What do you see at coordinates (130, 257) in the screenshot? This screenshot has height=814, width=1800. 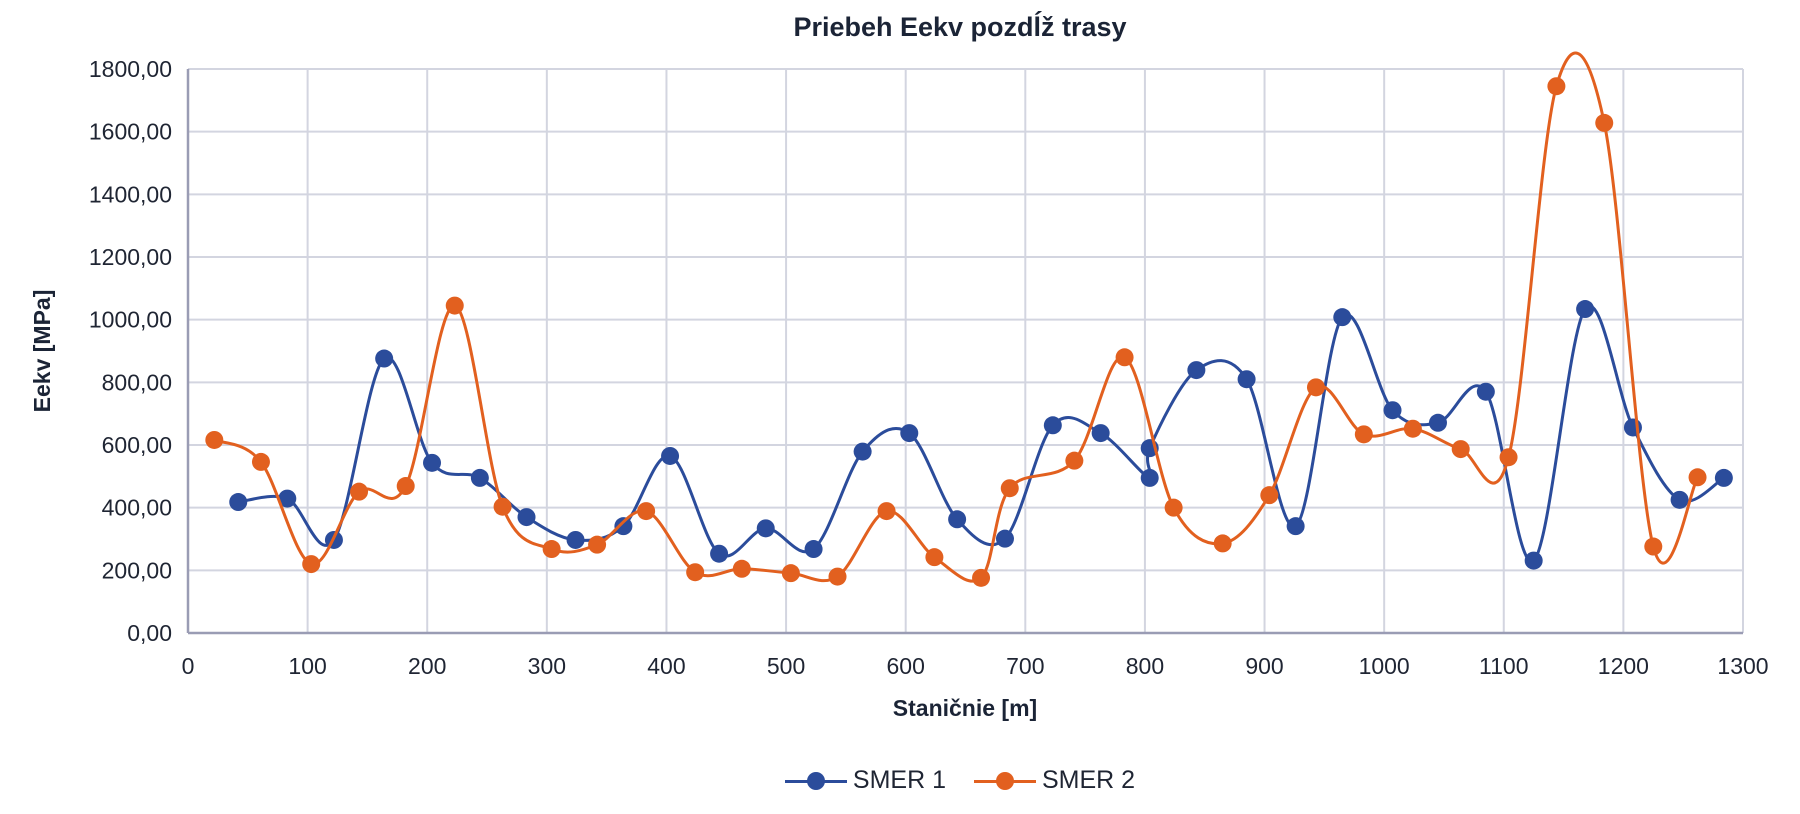 I see `y-tick-label: 1200,00` at bounding box center [130, 257].